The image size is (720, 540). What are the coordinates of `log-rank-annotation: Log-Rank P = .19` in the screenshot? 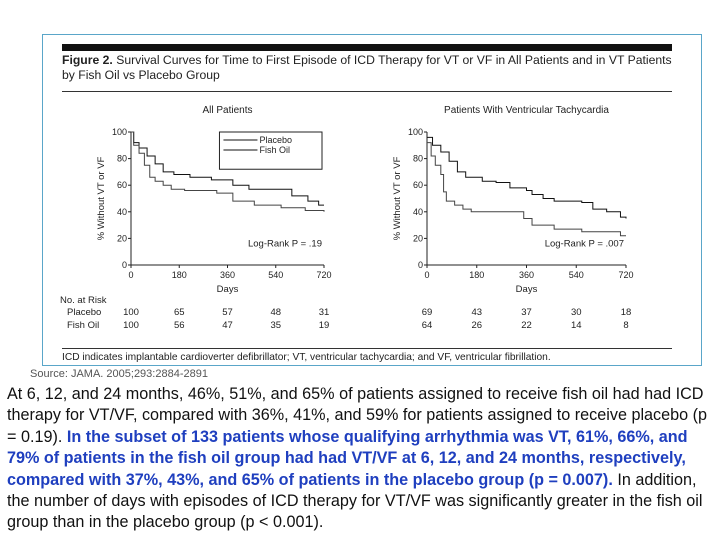 It's located at (285, 243).